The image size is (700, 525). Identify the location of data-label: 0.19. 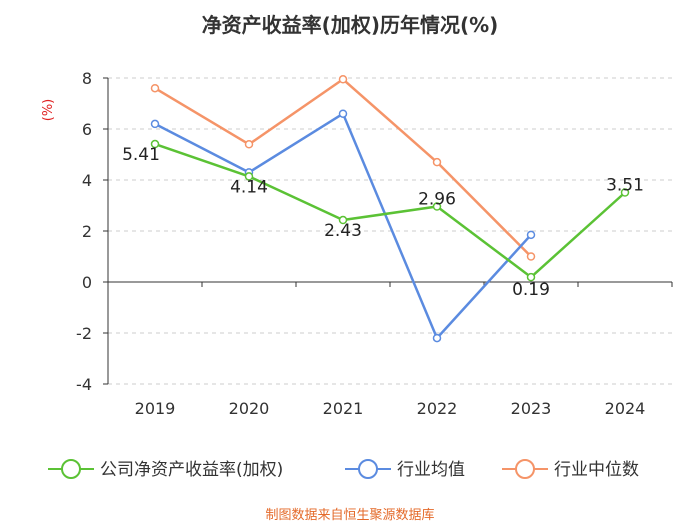
(531, 290).